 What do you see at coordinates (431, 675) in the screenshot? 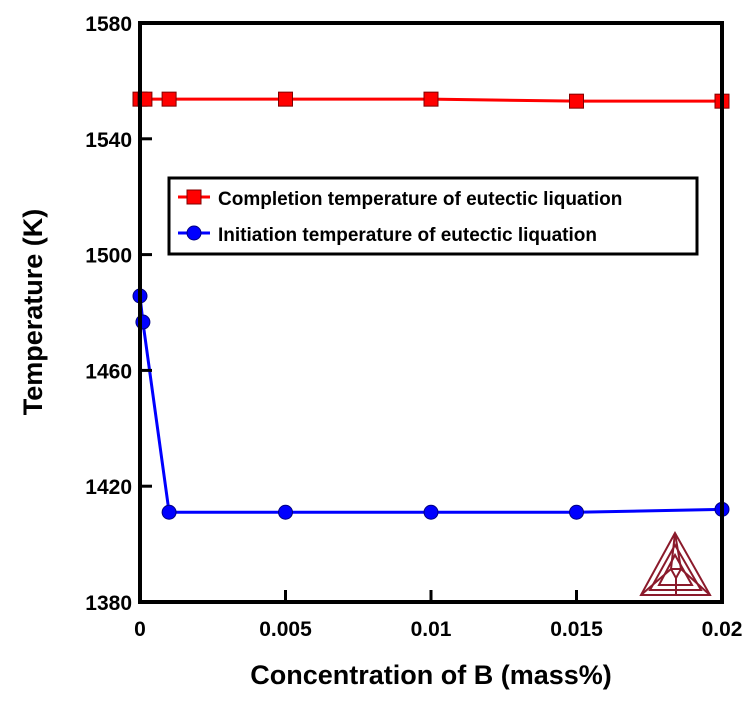
I see `x-axis-label: Concentration of B (mass%)` at bounding box center [431, 675].